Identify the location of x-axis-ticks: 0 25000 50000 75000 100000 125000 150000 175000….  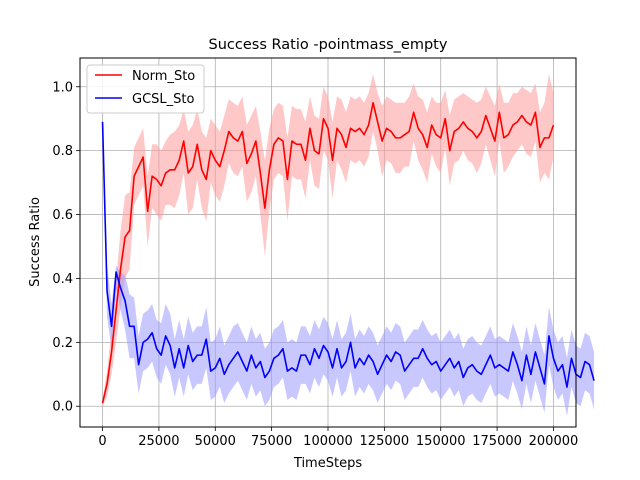
(338, 438).